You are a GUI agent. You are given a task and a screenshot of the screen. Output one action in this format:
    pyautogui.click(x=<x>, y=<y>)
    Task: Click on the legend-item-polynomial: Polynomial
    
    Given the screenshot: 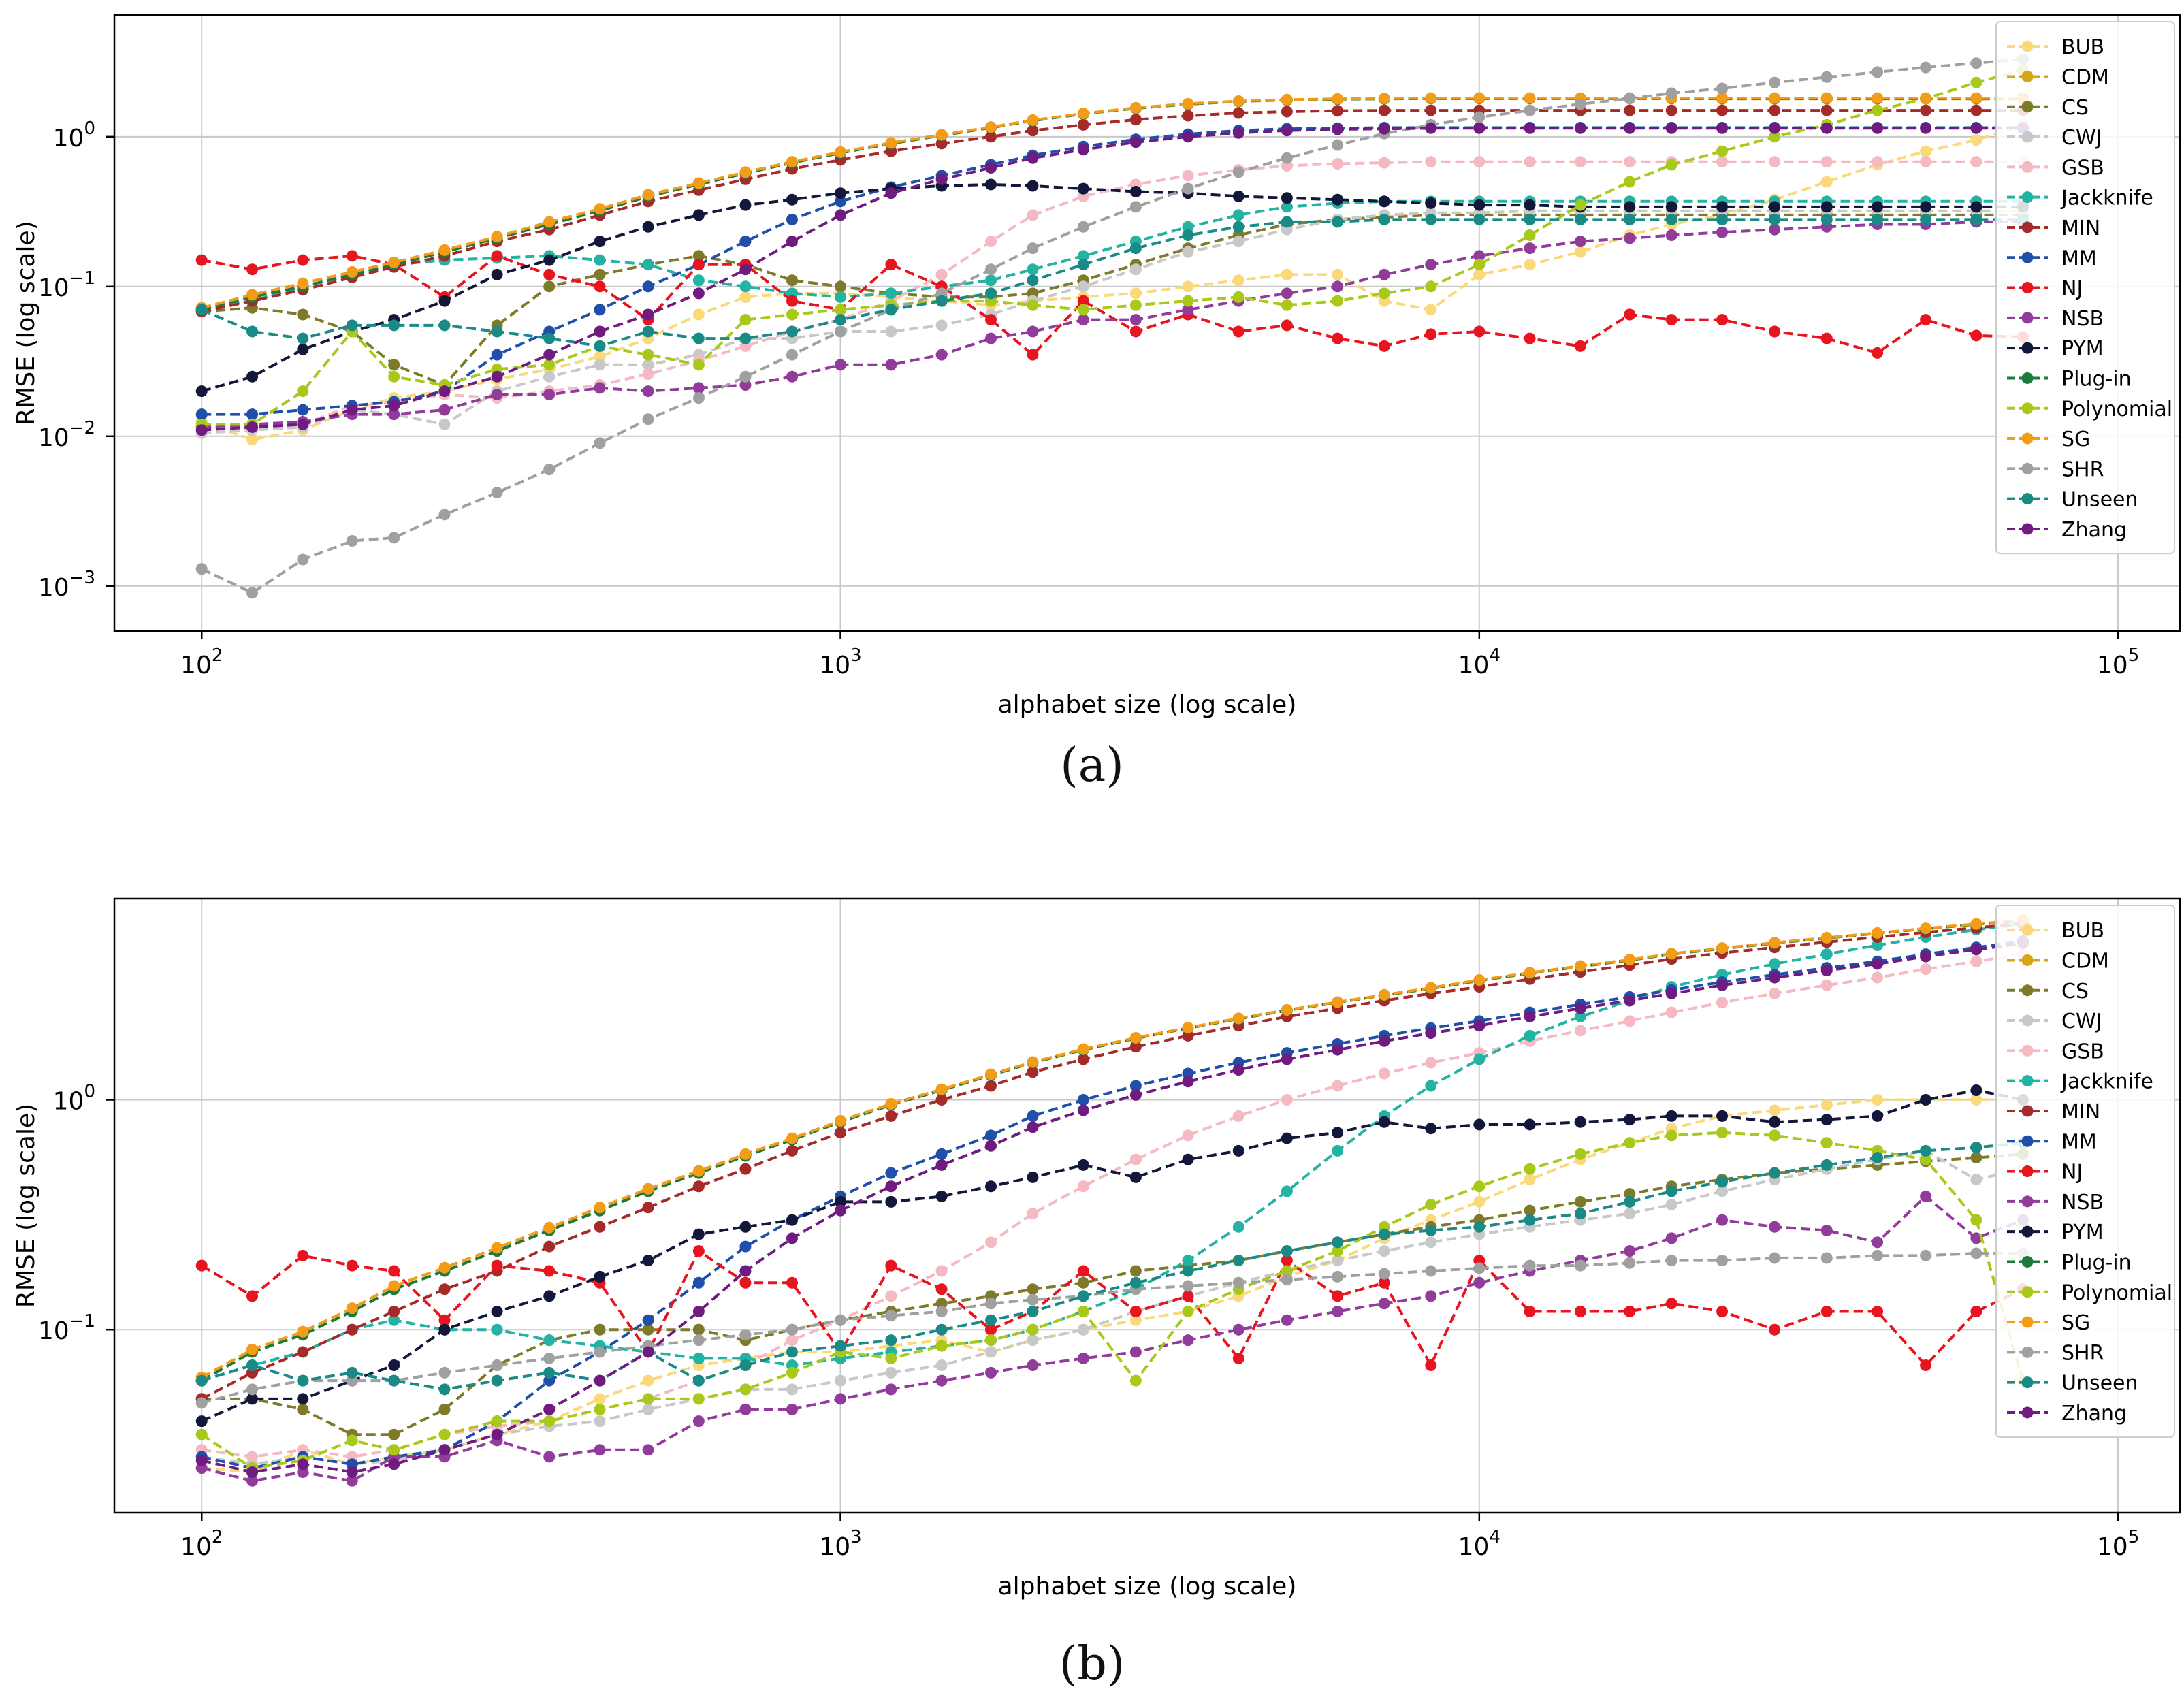 What is the action you would take?
    pyautogui.click(x=2090, y=1293)
    